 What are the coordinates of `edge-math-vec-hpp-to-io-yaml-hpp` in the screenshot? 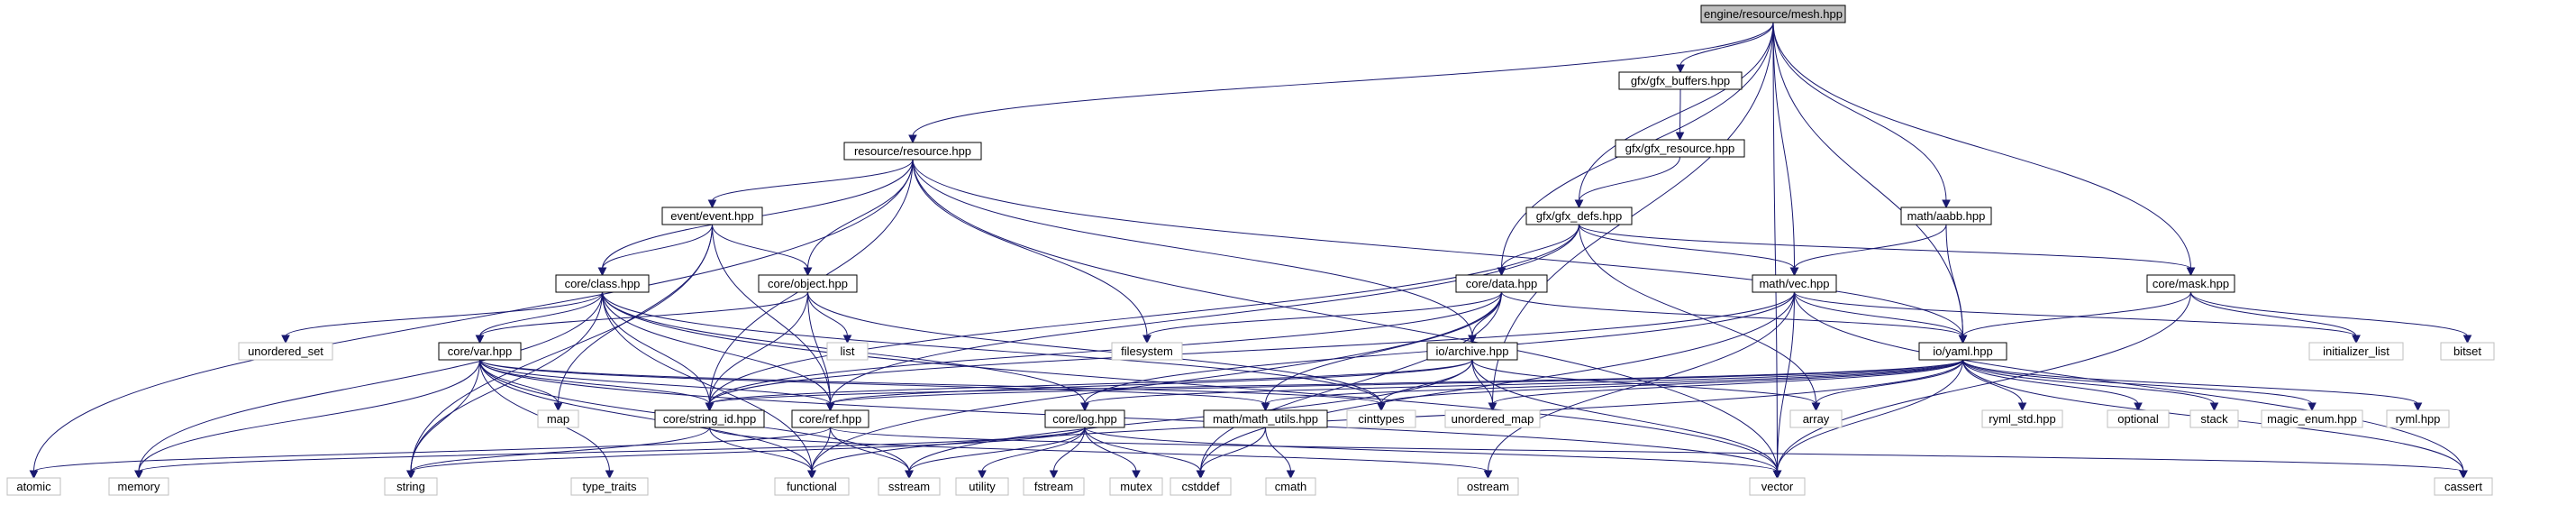 It's located at (1881, 317).